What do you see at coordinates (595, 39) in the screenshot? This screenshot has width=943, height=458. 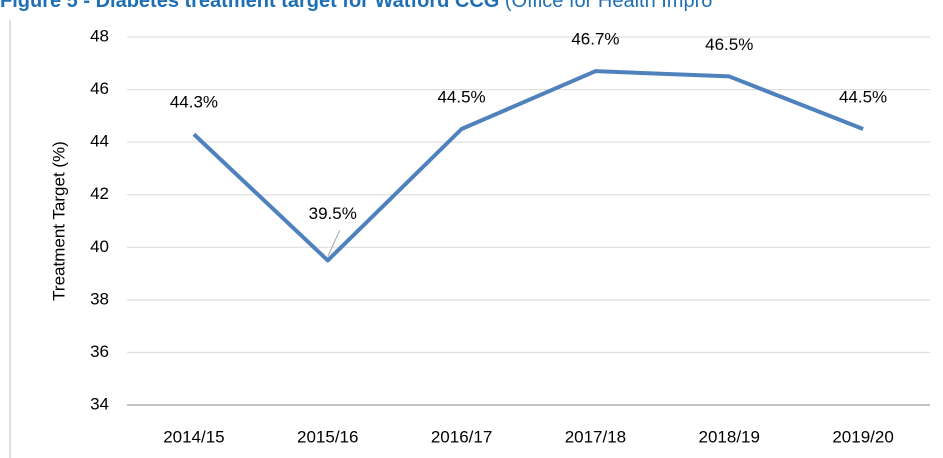 I see `data-label: 46.7%` at bounding box center [595, 39].